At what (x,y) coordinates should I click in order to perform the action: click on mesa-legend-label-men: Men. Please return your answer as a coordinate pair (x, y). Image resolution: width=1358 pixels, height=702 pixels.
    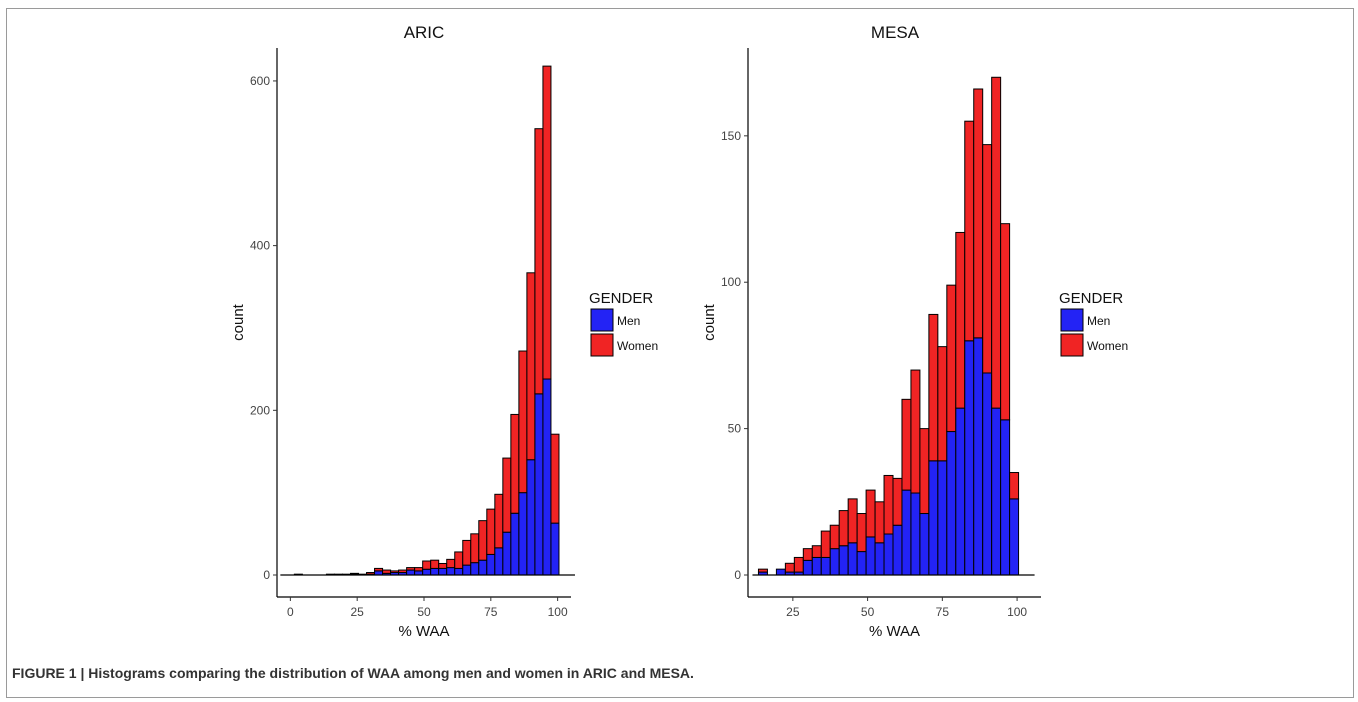
    Looking at the image, I should click on (1098, 321).